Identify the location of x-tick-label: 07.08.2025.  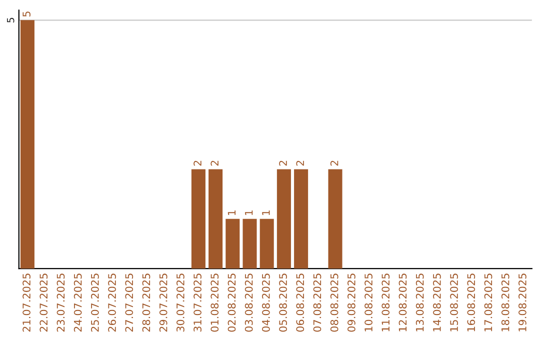
(317, 303).